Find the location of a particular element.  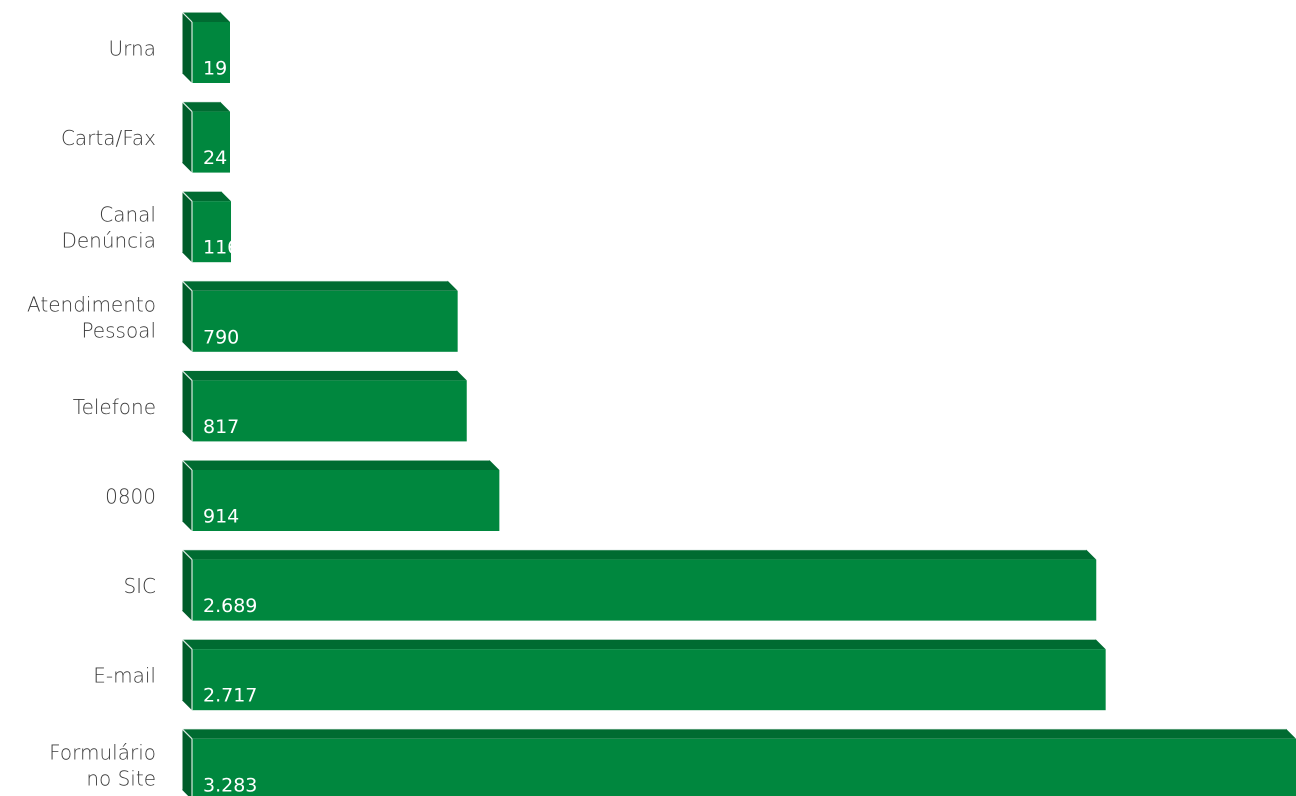

value-label: 790 is located at coordinates (221, 337).